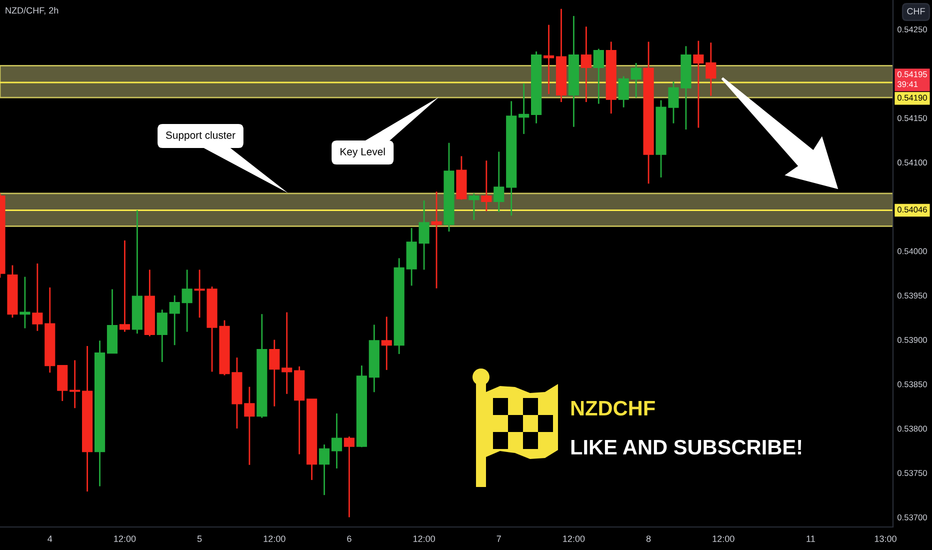  I want to click on y-tick-label: 0.53850, so click(912, 384).